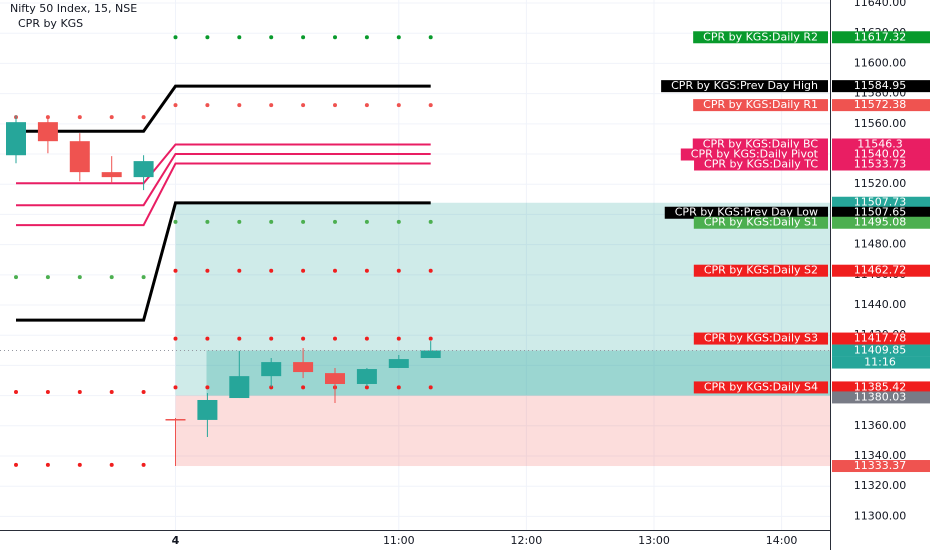  Describe the element at coordinates (880, 485) in the screenshot. I see `y-tick-label: 11320.00` at that location.